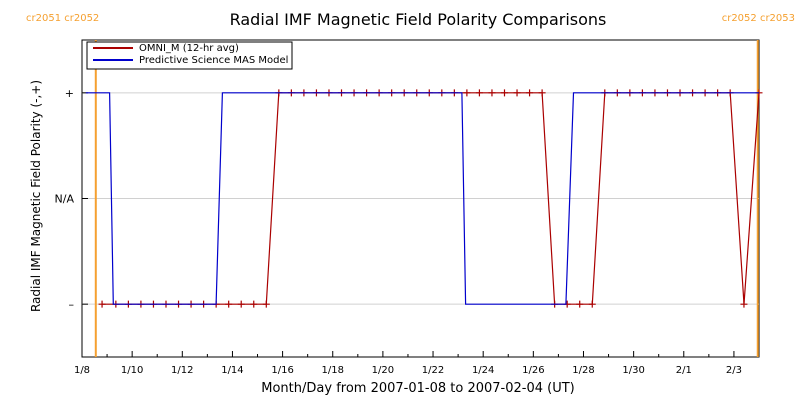 This screenshot has height=400, width=800. I want to click on x-tick-label-9: 1/26, so click(533, 370).